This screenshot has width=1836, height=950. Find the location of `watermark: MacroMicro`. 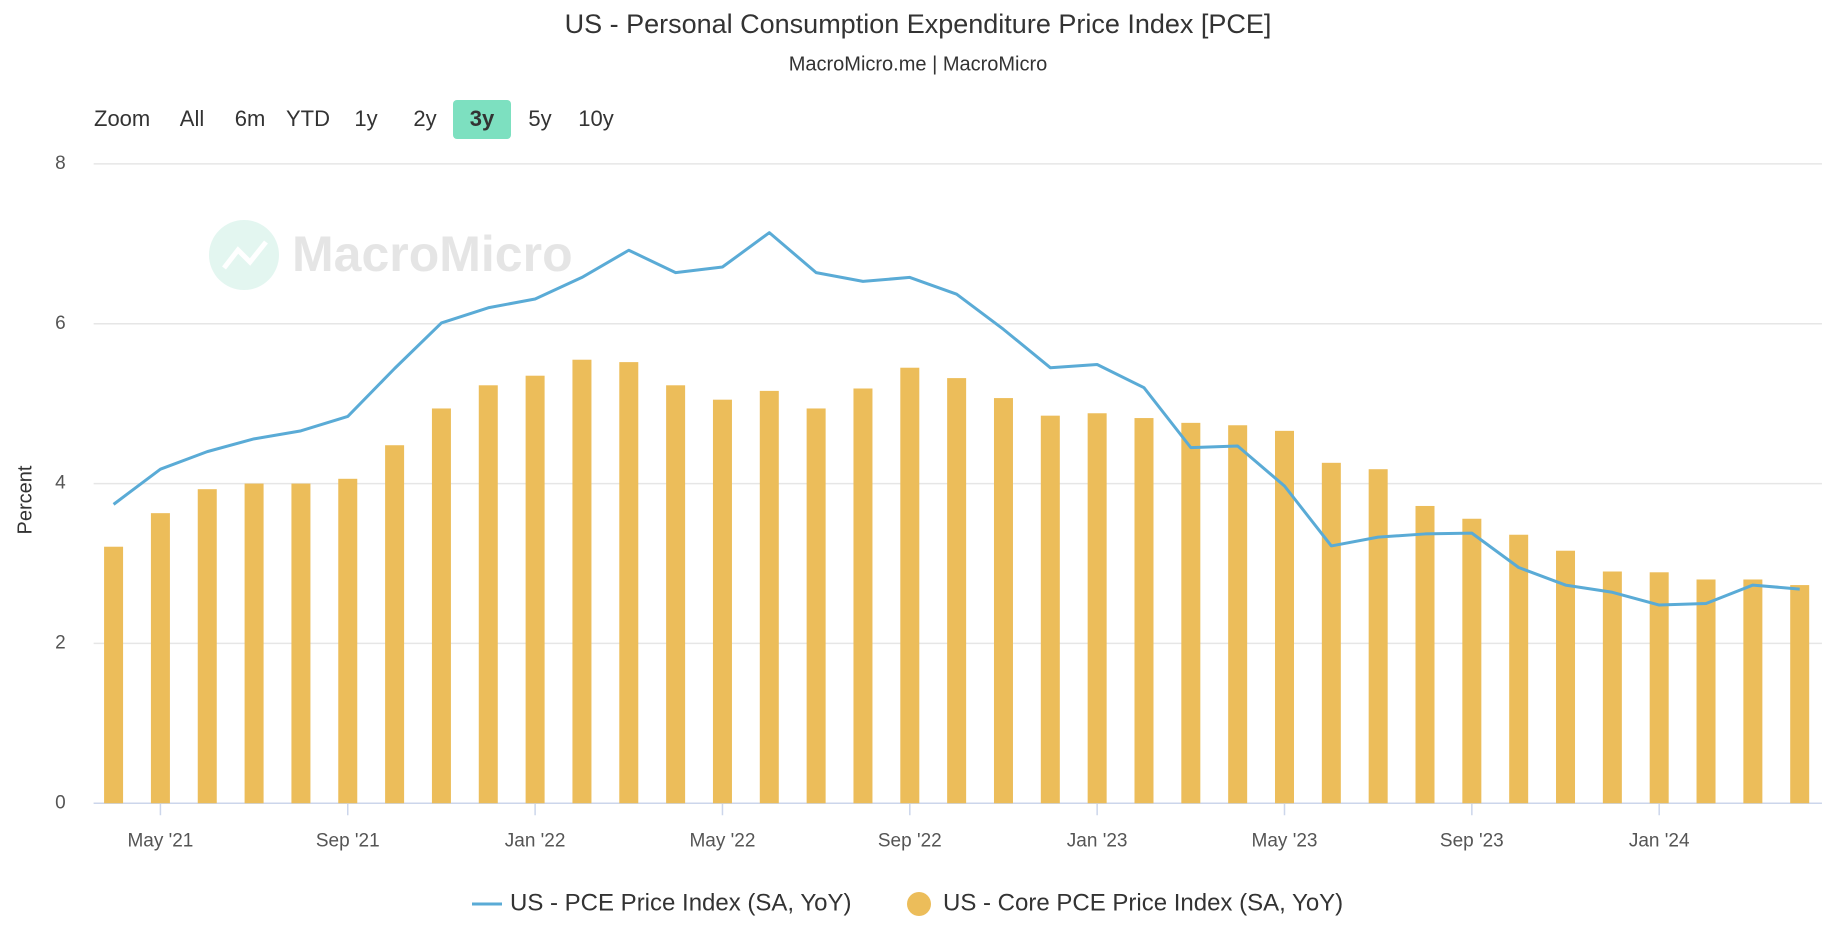

watermark: MacroMicro is located at coordinates (391, 255).